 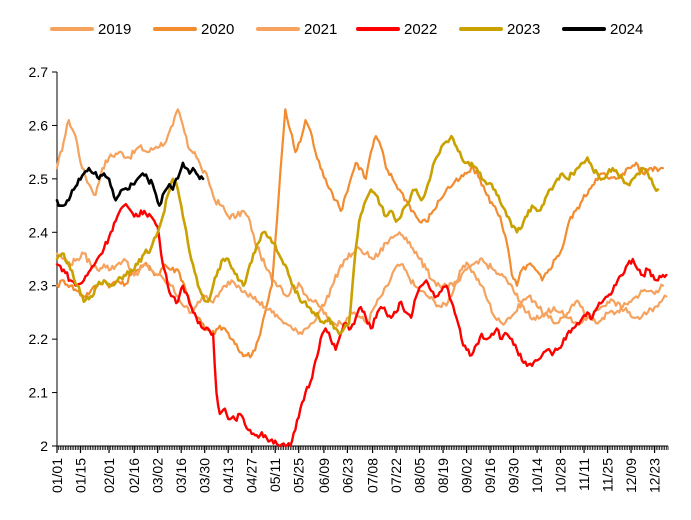 I want to click on x-tick-label: 07/22, so click(x=396, y=475).